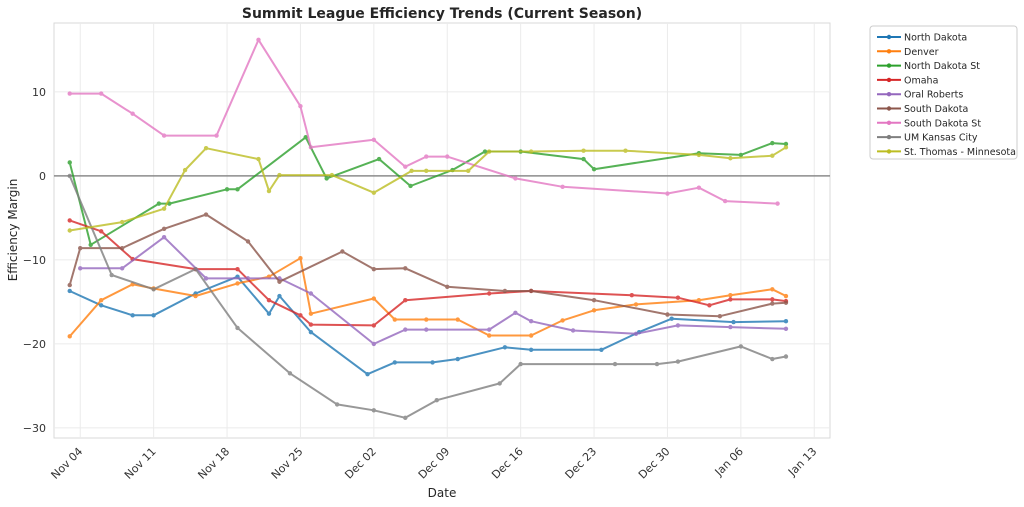 The image size is (1024, 507). I want to click on y-tick-label: 10, so click(39, 92).